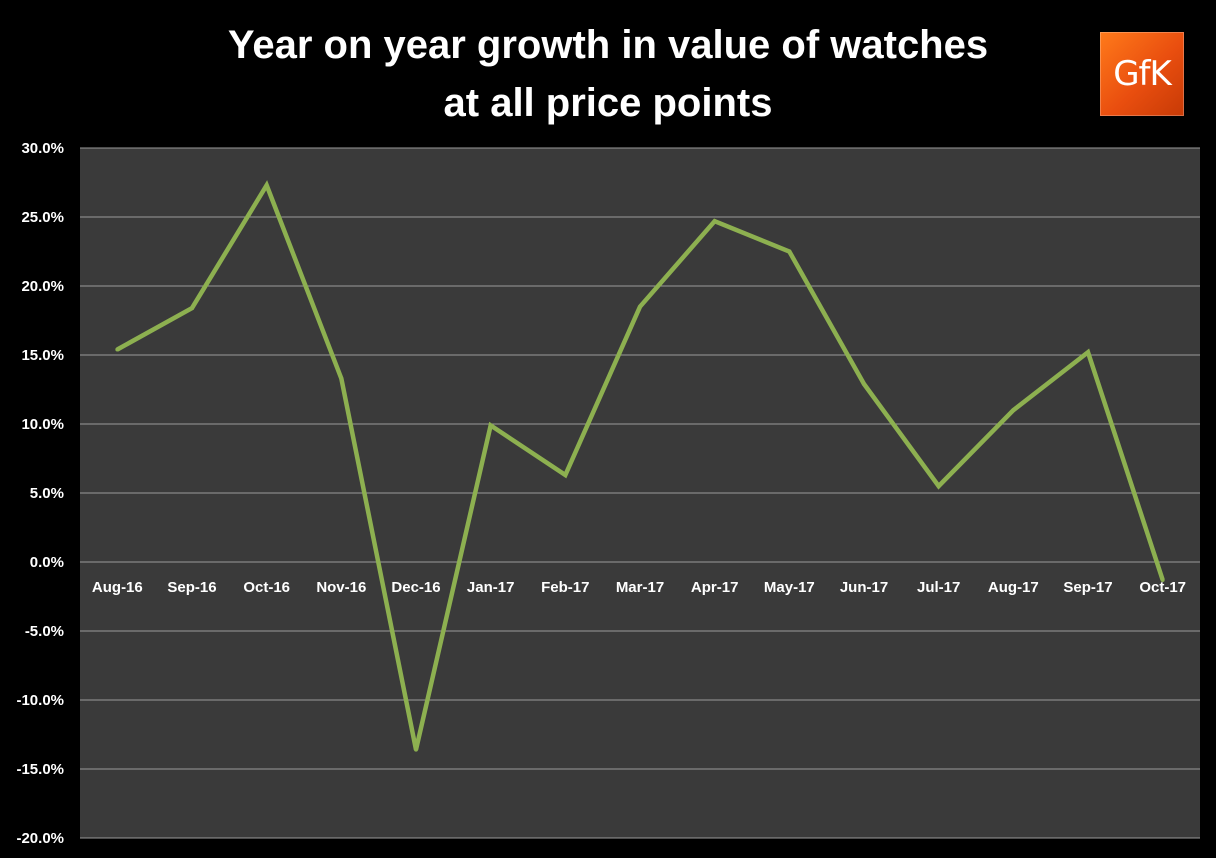 Image resolution: width=1216 pixels, height=858 pixels. I want to click on x-tick-label: Jul-17, so click(938, 587).